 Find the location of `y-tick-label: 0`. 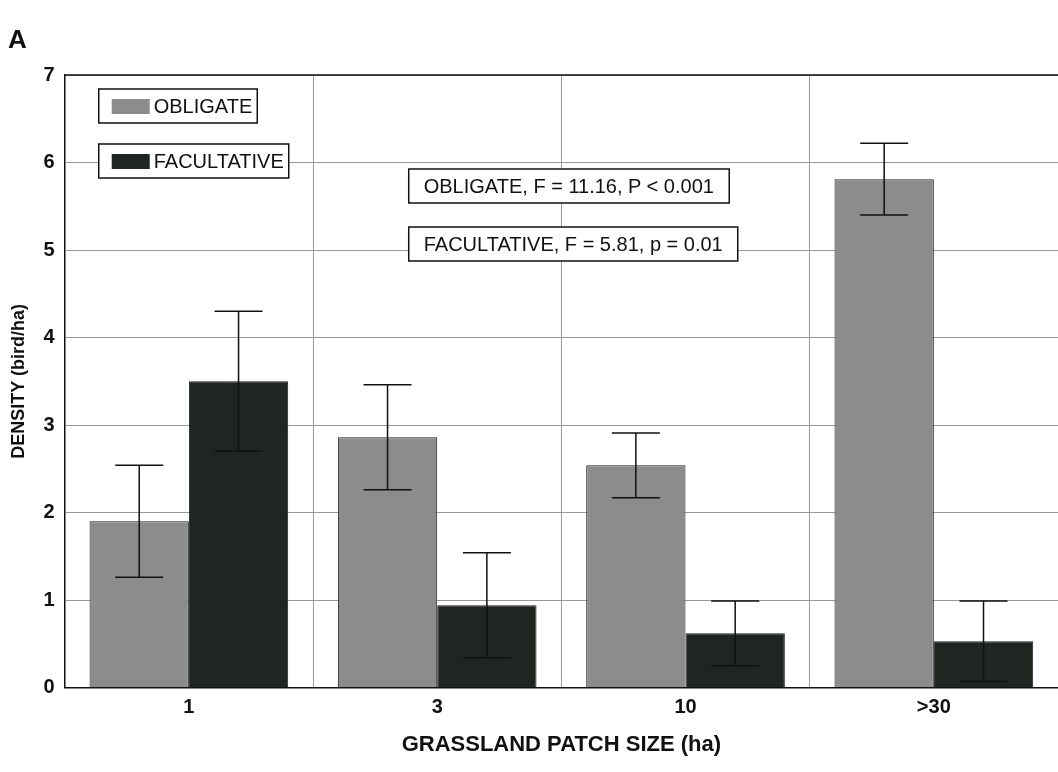

y-tick-label: 0 is located at coordinates (49, 686).